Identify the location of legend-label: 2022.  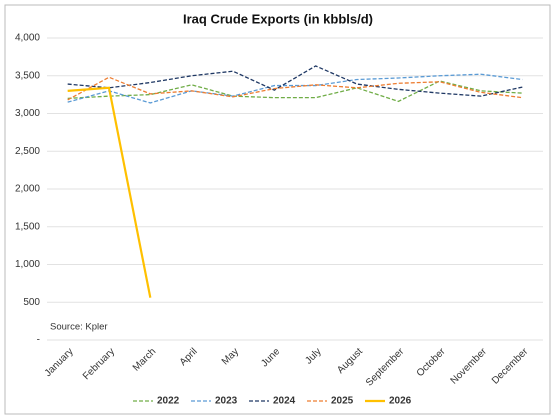
(168, 401).